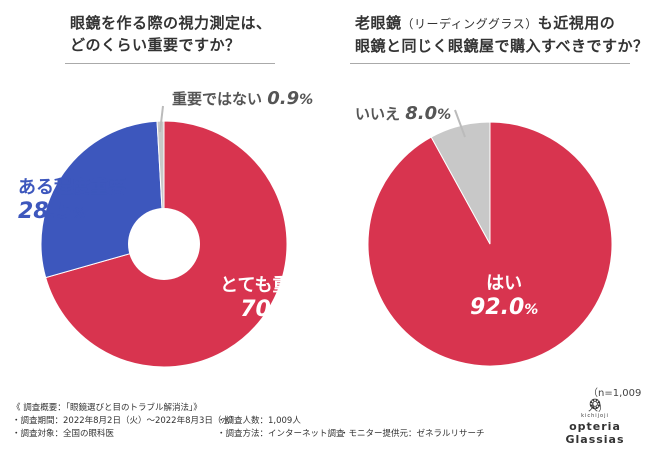 The height and width of the screenshot is (450, 650). I want to click on chart2-title-line2: 眼鏡と同じく眼鏡屋で購入すべきですか？, so click(502, 46).